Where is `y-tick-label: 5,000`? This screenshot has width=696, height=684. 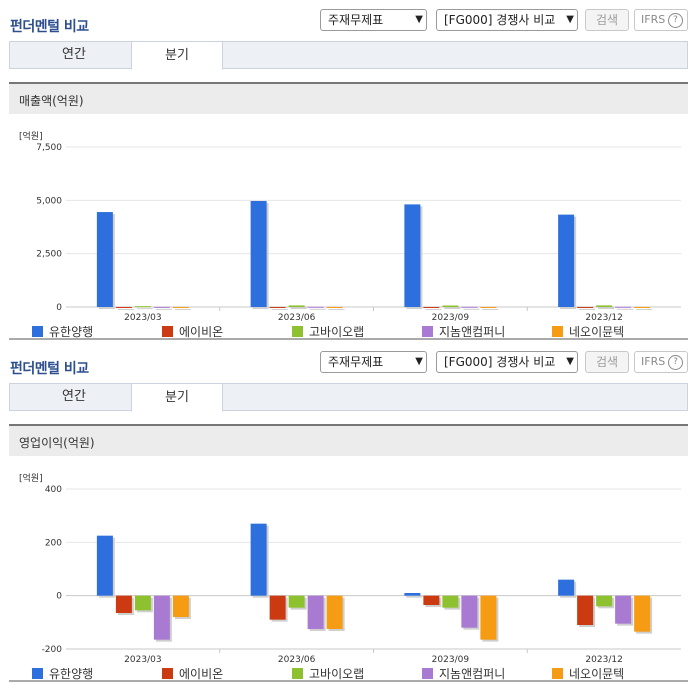 y-tick-label: 5,000 is located at coordinates (49, 201).